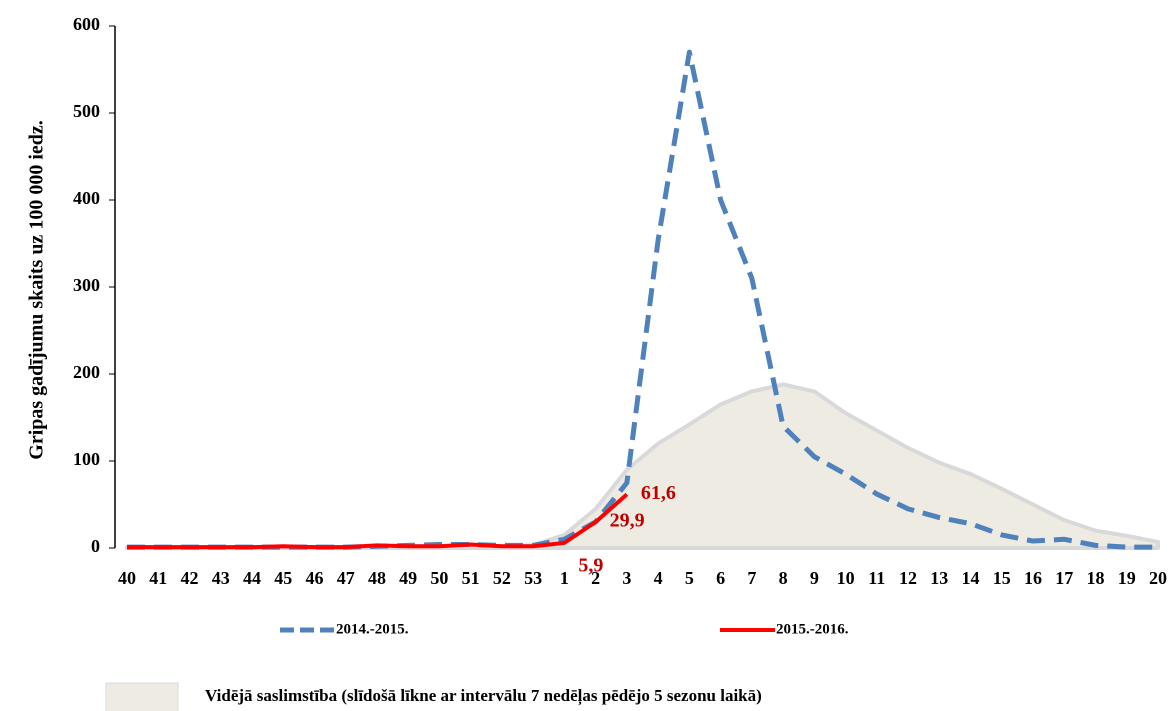 Image resolution: width=1171 pixels, height=711 pixels. Describe the element at coordinates (627, 521) in the screenshot. I see `data-label: 29,9` at that location.